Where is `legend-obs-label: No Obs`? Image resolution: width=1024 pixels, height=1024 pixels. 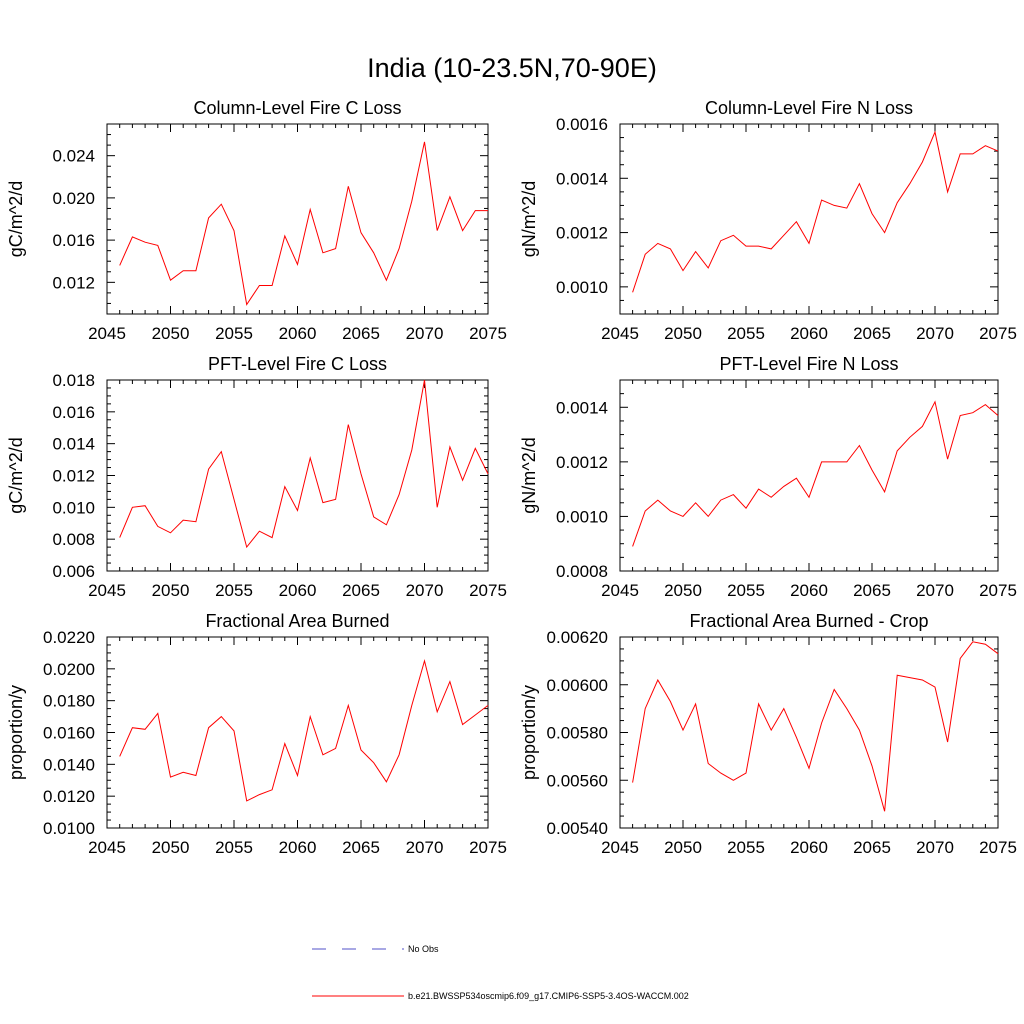
legend-obs-label: No Obs is located at coordinates (423, 949).